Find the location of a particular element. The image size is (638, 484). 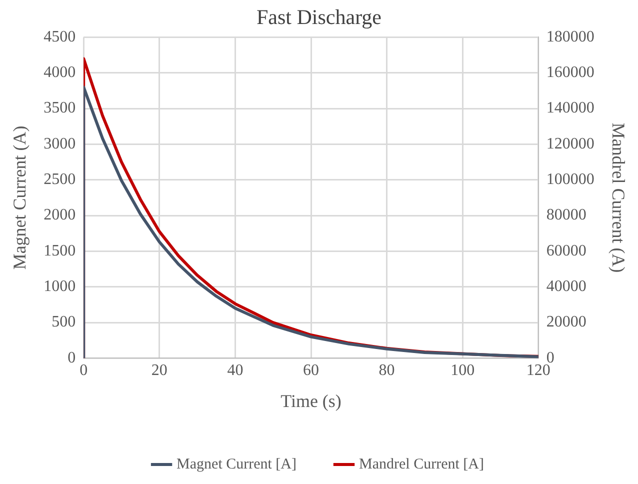

x-tick-label: 80 is located at coordinates (386, 371).